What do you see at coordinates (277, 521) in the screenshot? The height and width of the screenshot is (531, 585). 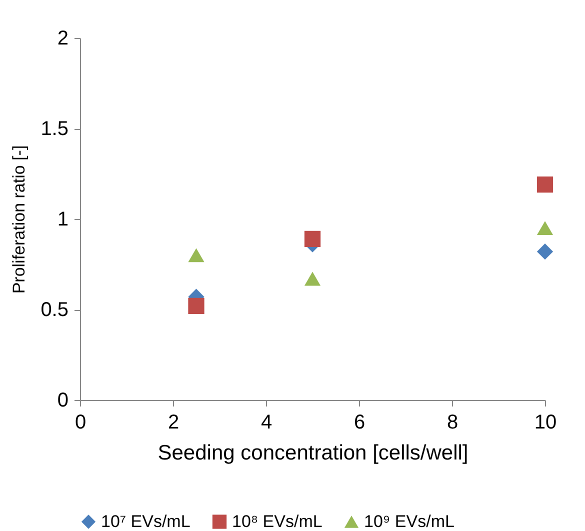 I see `legend-label: 10⁸ EVs/mL` at bounding box center [277, 521].